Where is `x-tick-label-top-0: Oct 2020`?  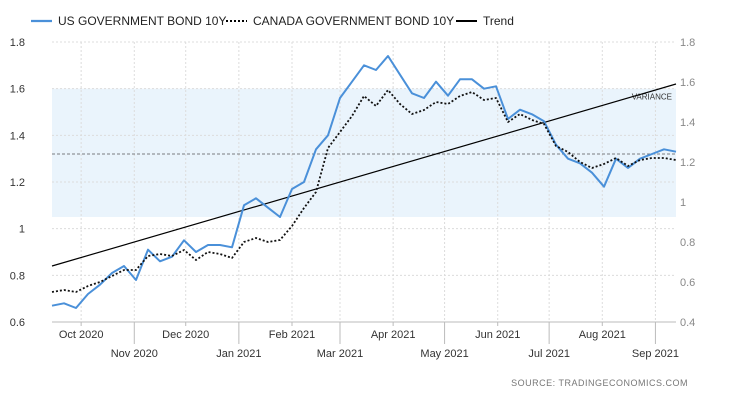
x-tick-label-top-0: Oct 2020 is located at coordinates (81, 335).